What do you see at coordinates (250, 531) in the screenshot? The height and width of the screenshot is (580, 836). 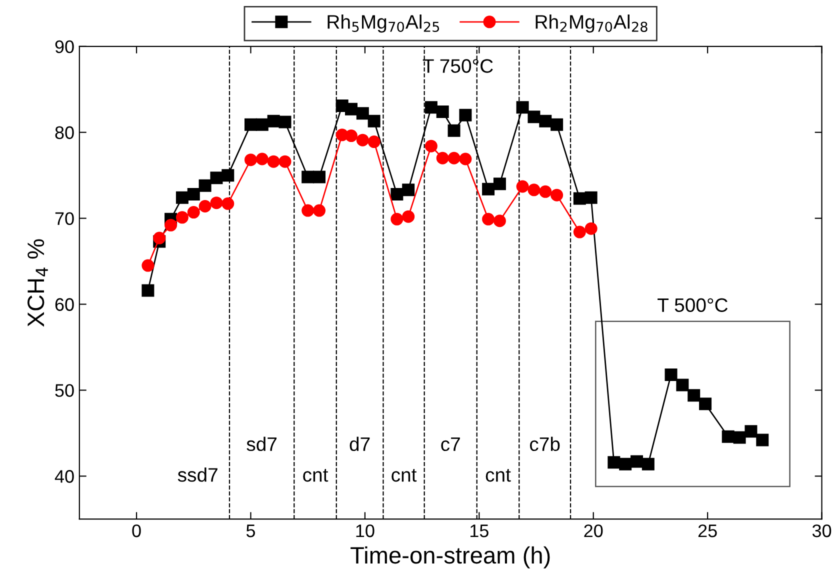 I see `x-tick-label: 5` at bounding box center [250, 531].